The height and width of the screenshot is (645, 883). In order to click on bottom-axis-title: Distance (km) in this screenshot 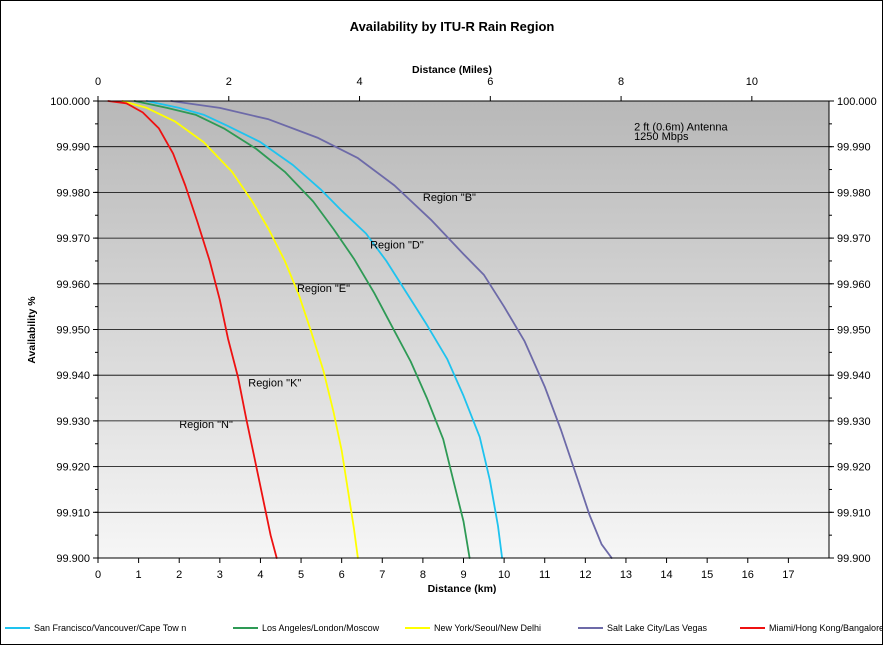, I will do `click(462, 589)`.